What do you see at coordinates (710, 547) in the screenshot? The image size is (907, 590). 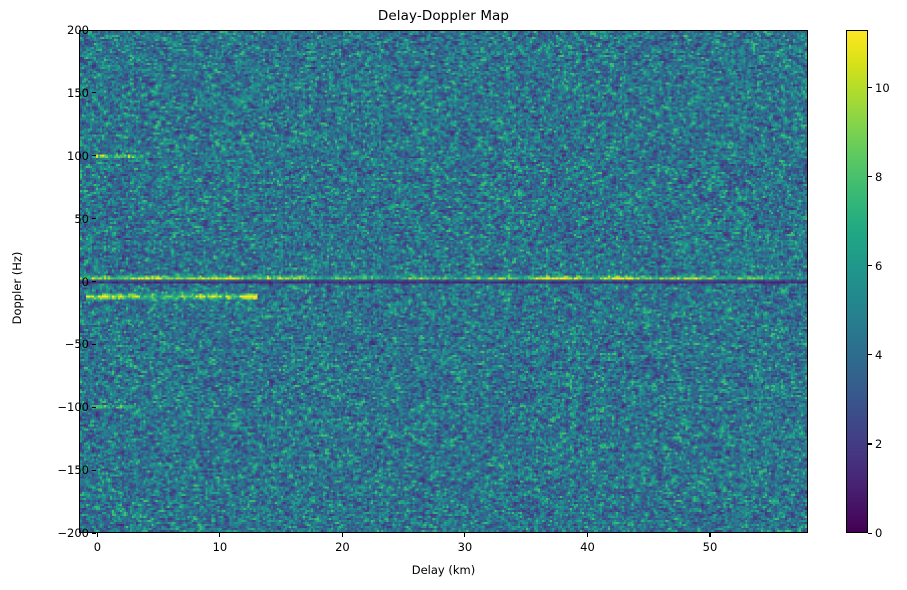 I see `x-axis-tick-label: 50` at bounding box center [710, 547].